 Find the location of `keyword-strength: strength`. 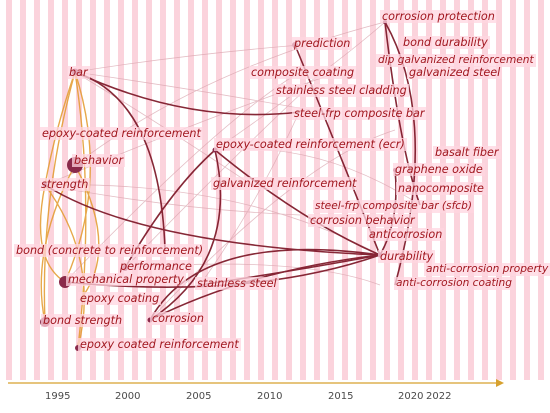

keyword-strength: strength is located at coordinates (65, 184).